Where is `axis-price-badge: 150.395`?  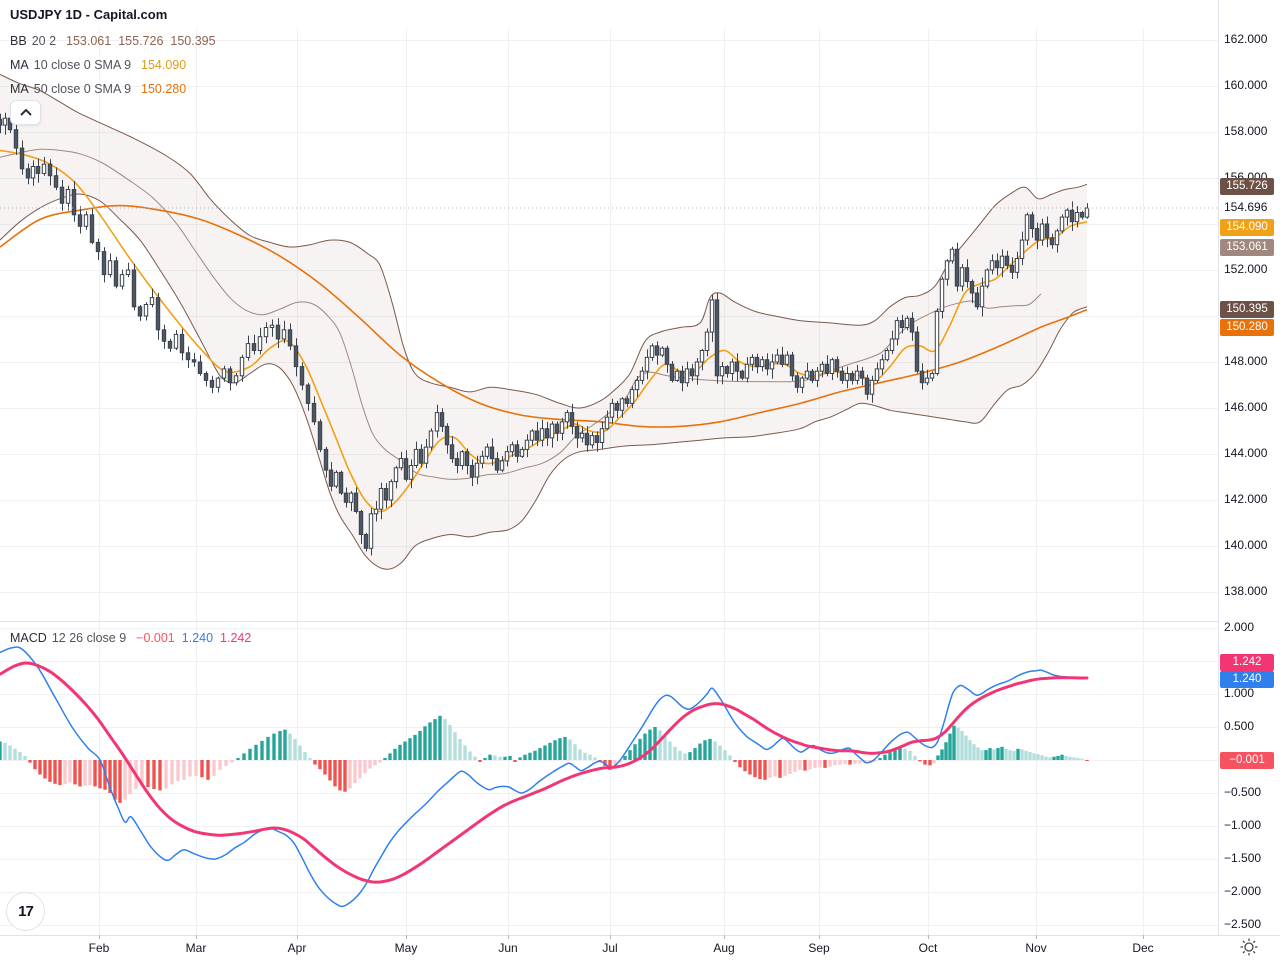
axis-price-badge: 150.395 is located at coordinates (1247, 309).